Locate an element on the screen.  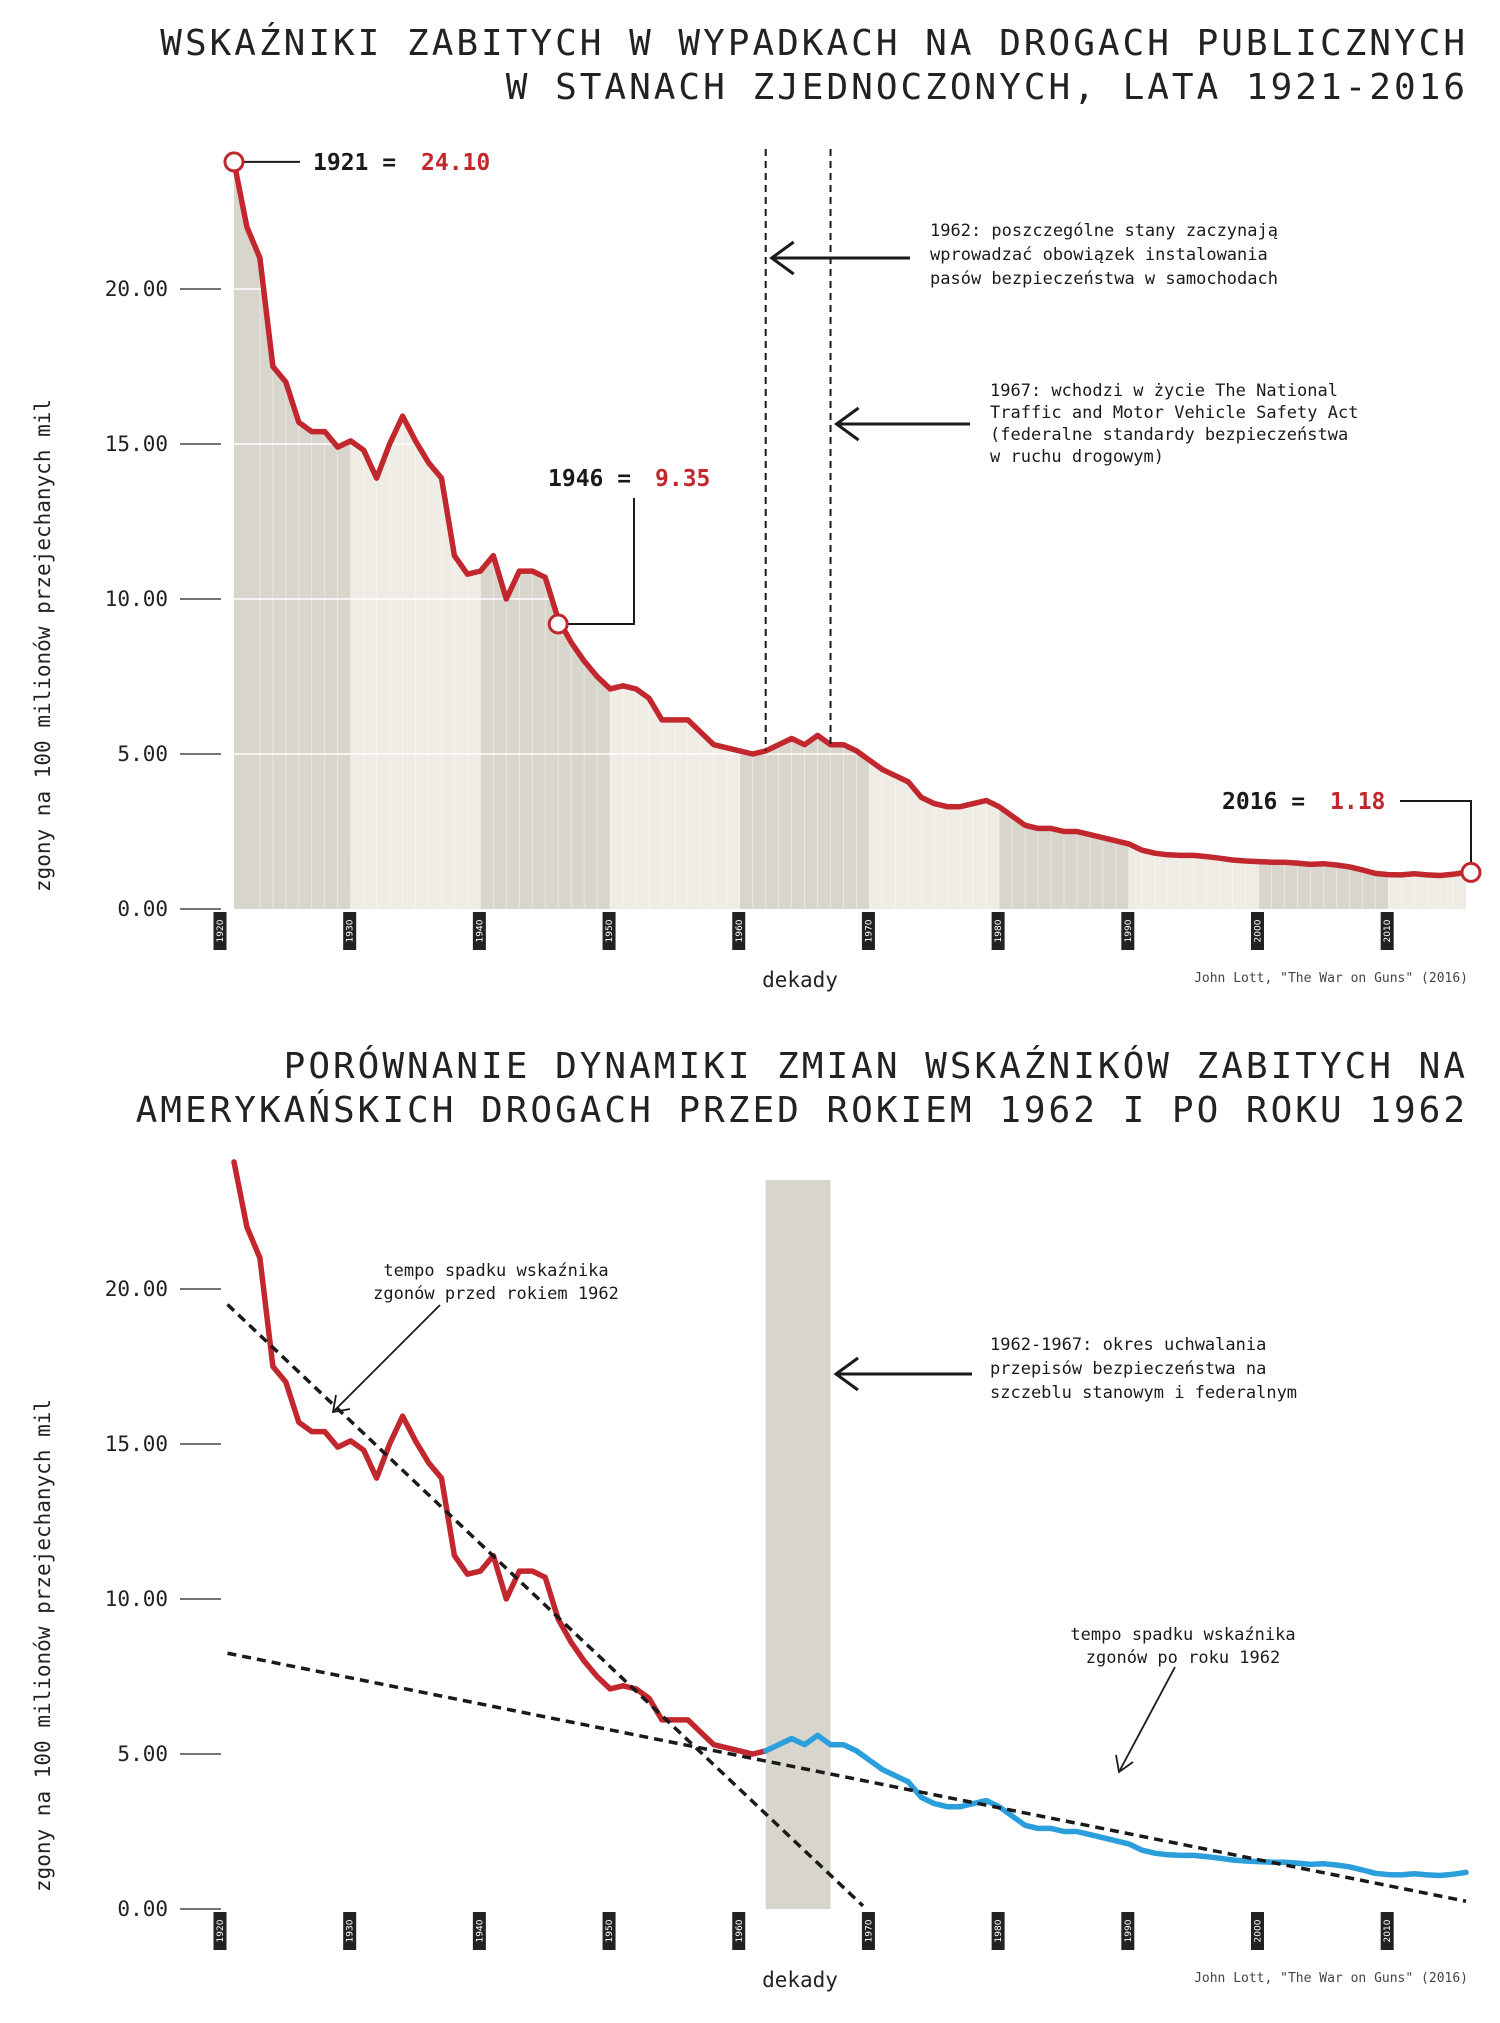
annotation-1962-line: wprowadzać obowiązek instalowania is located at coordinates (1099, 255).